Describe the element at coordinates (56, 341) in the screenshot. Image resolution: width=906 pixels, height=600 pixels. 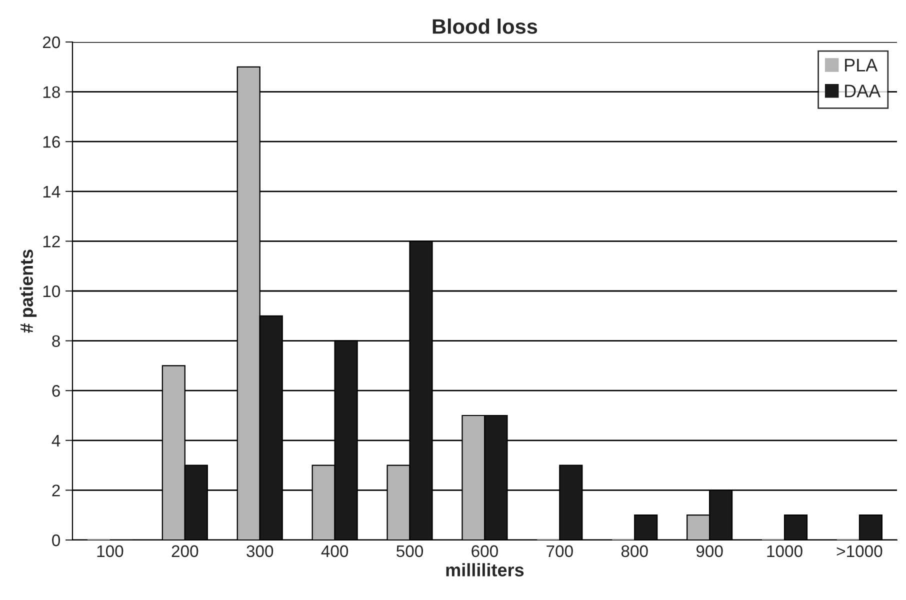
I see `y-tick-label: 8` at that location.